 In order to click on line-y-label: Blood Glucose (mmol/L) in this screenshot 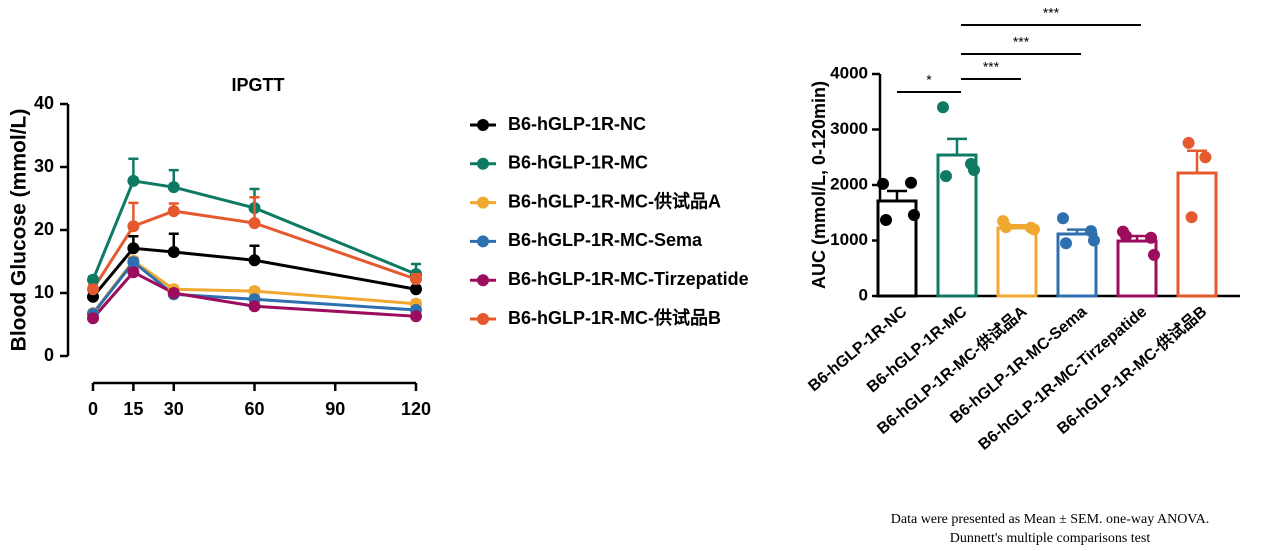, I will do `click(19, 230)`.